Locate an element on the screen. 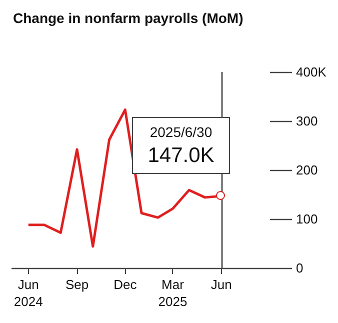 This screenshot has width=338, height=323. x-tick-label: Sep is located at coordinates (77, 284).